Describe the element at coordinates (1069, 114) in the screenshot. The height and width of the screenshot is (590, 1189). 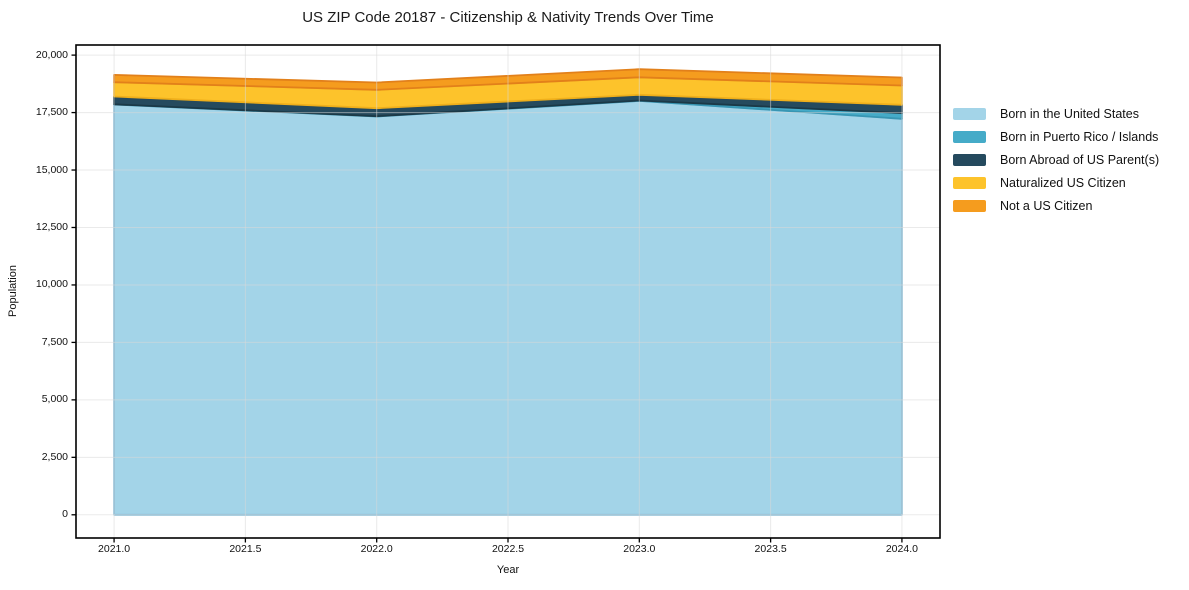
I see `legend-label: Born in the United States` at that location.